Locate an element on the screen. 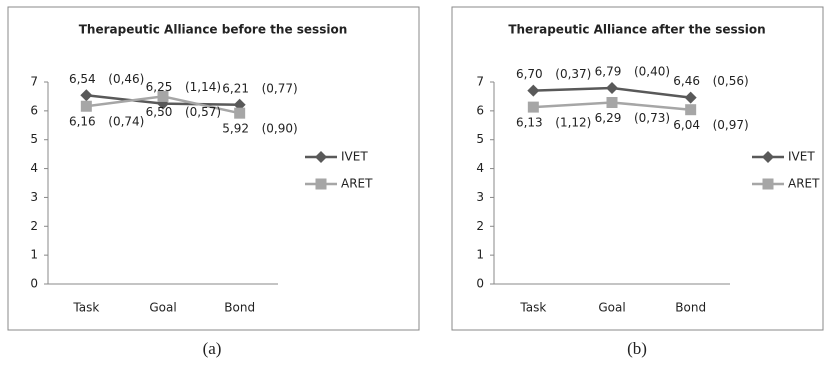  sd-label: (0,37) is located at coordinates (573, 74).